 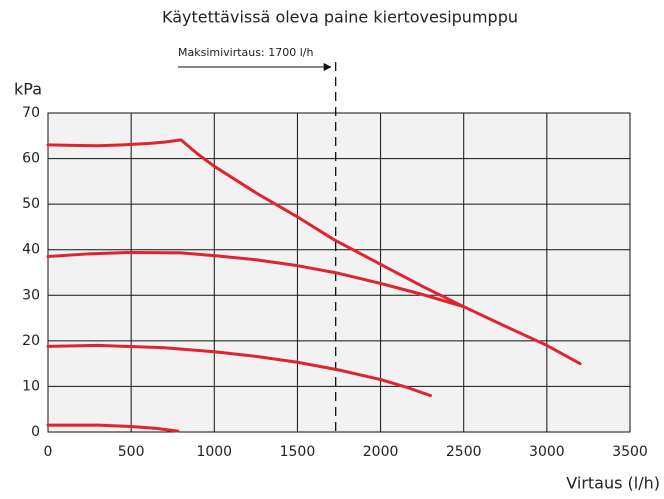 I want to click on x-tick-label: 1500, so click(x=298, y=452).